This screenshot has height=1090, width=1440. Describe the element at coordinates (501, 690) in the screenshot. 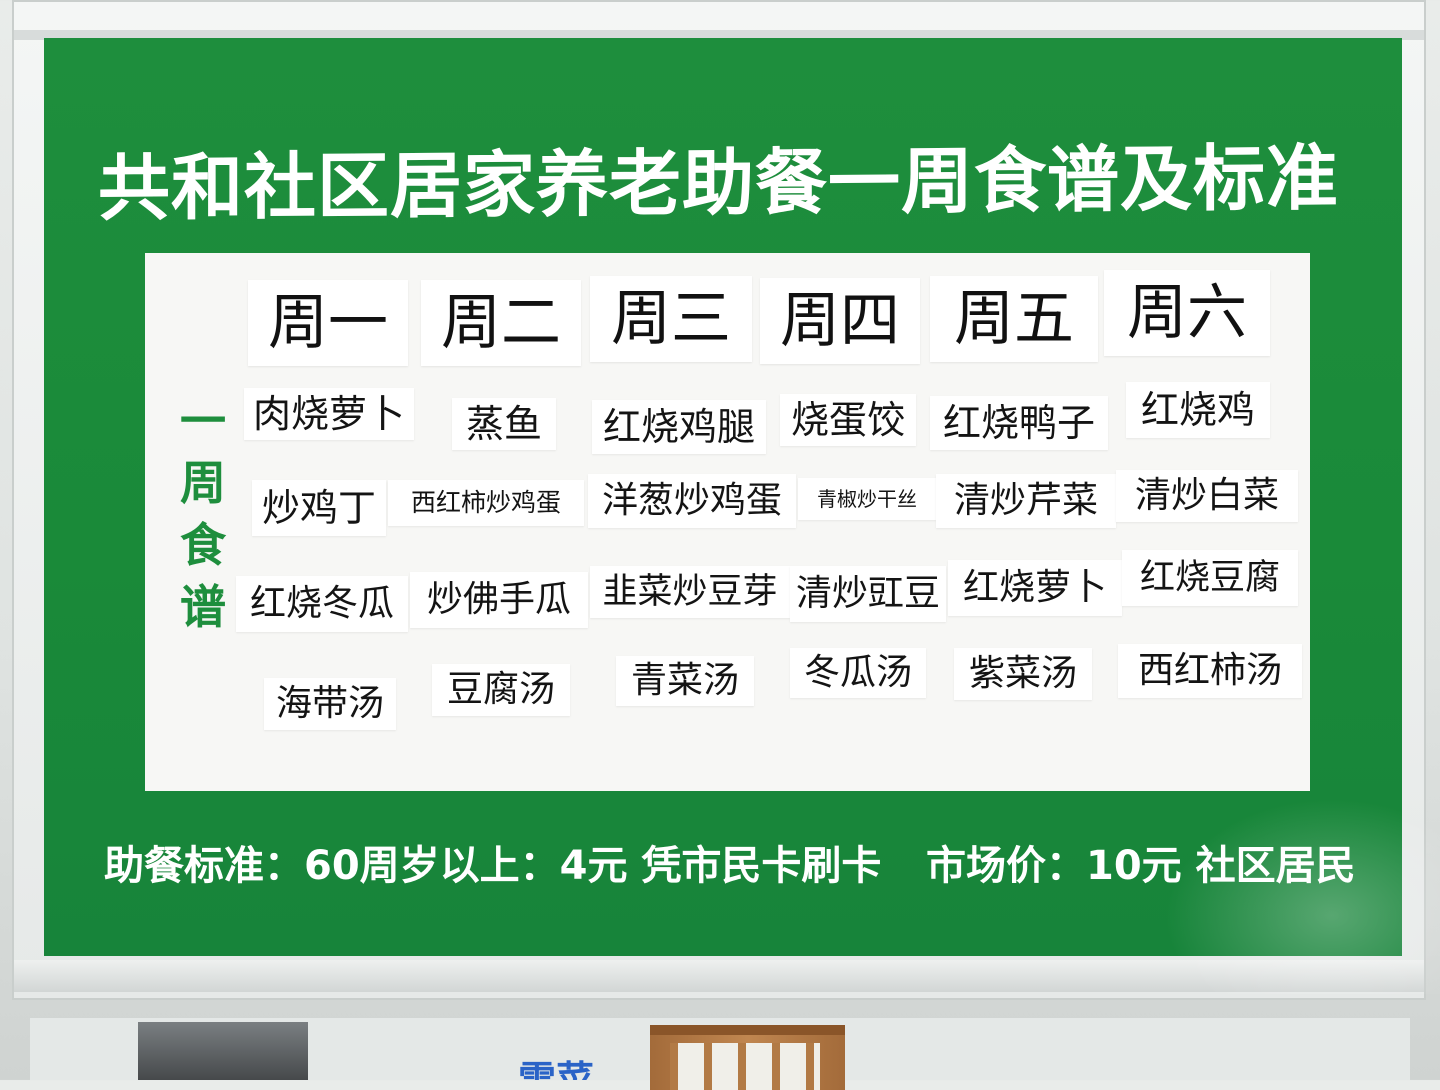

I see `menu-item: 豆腐汤` at that location.